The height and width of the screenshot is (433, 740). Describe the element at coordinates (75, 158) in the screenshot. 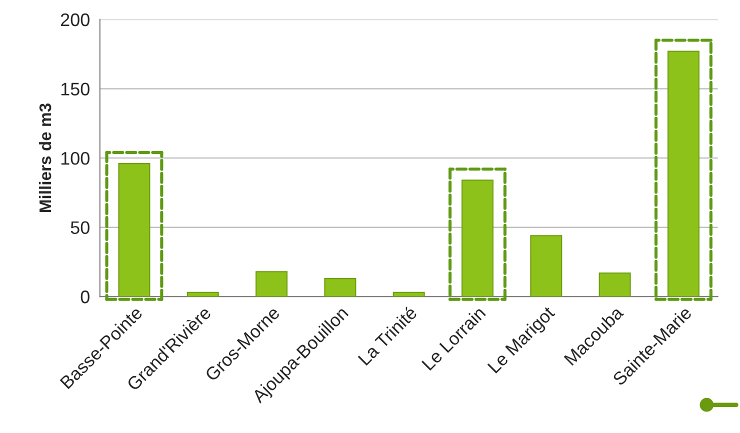

I see `y-tick-label: 100` at that location.